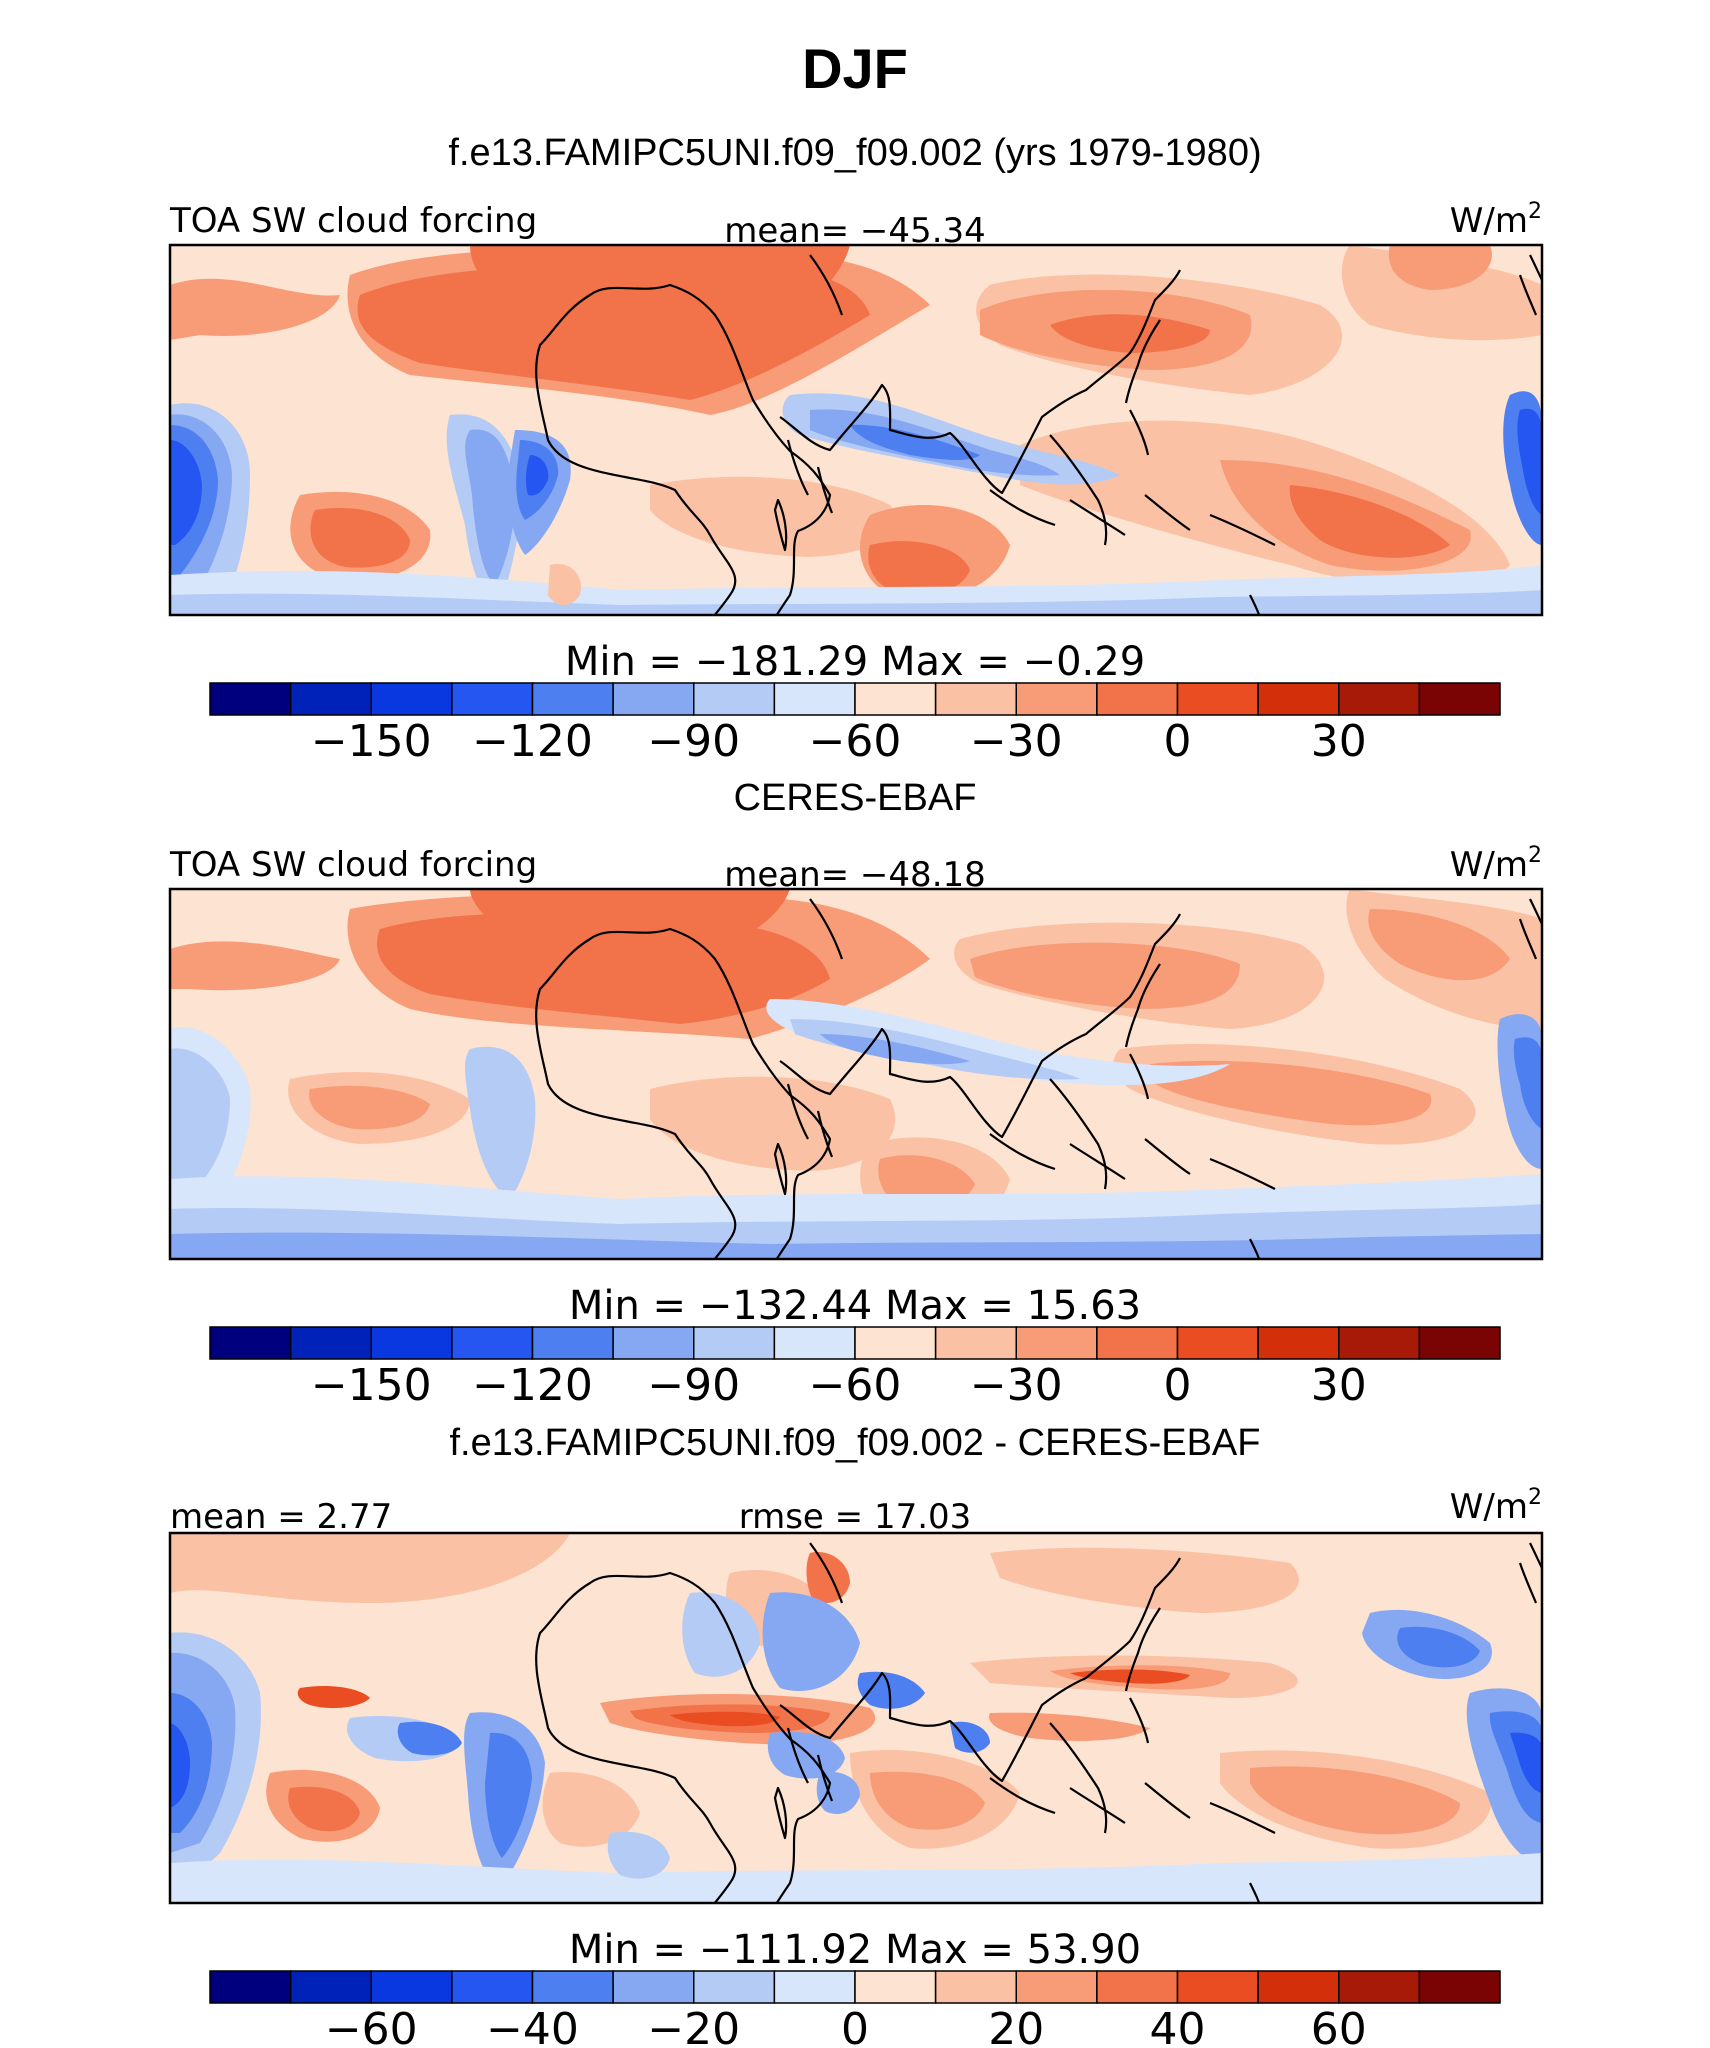 The width and height of the screenshot is (1710, 2048). I want to click on colorbar-tick-label: −40, so click(532, 2026).